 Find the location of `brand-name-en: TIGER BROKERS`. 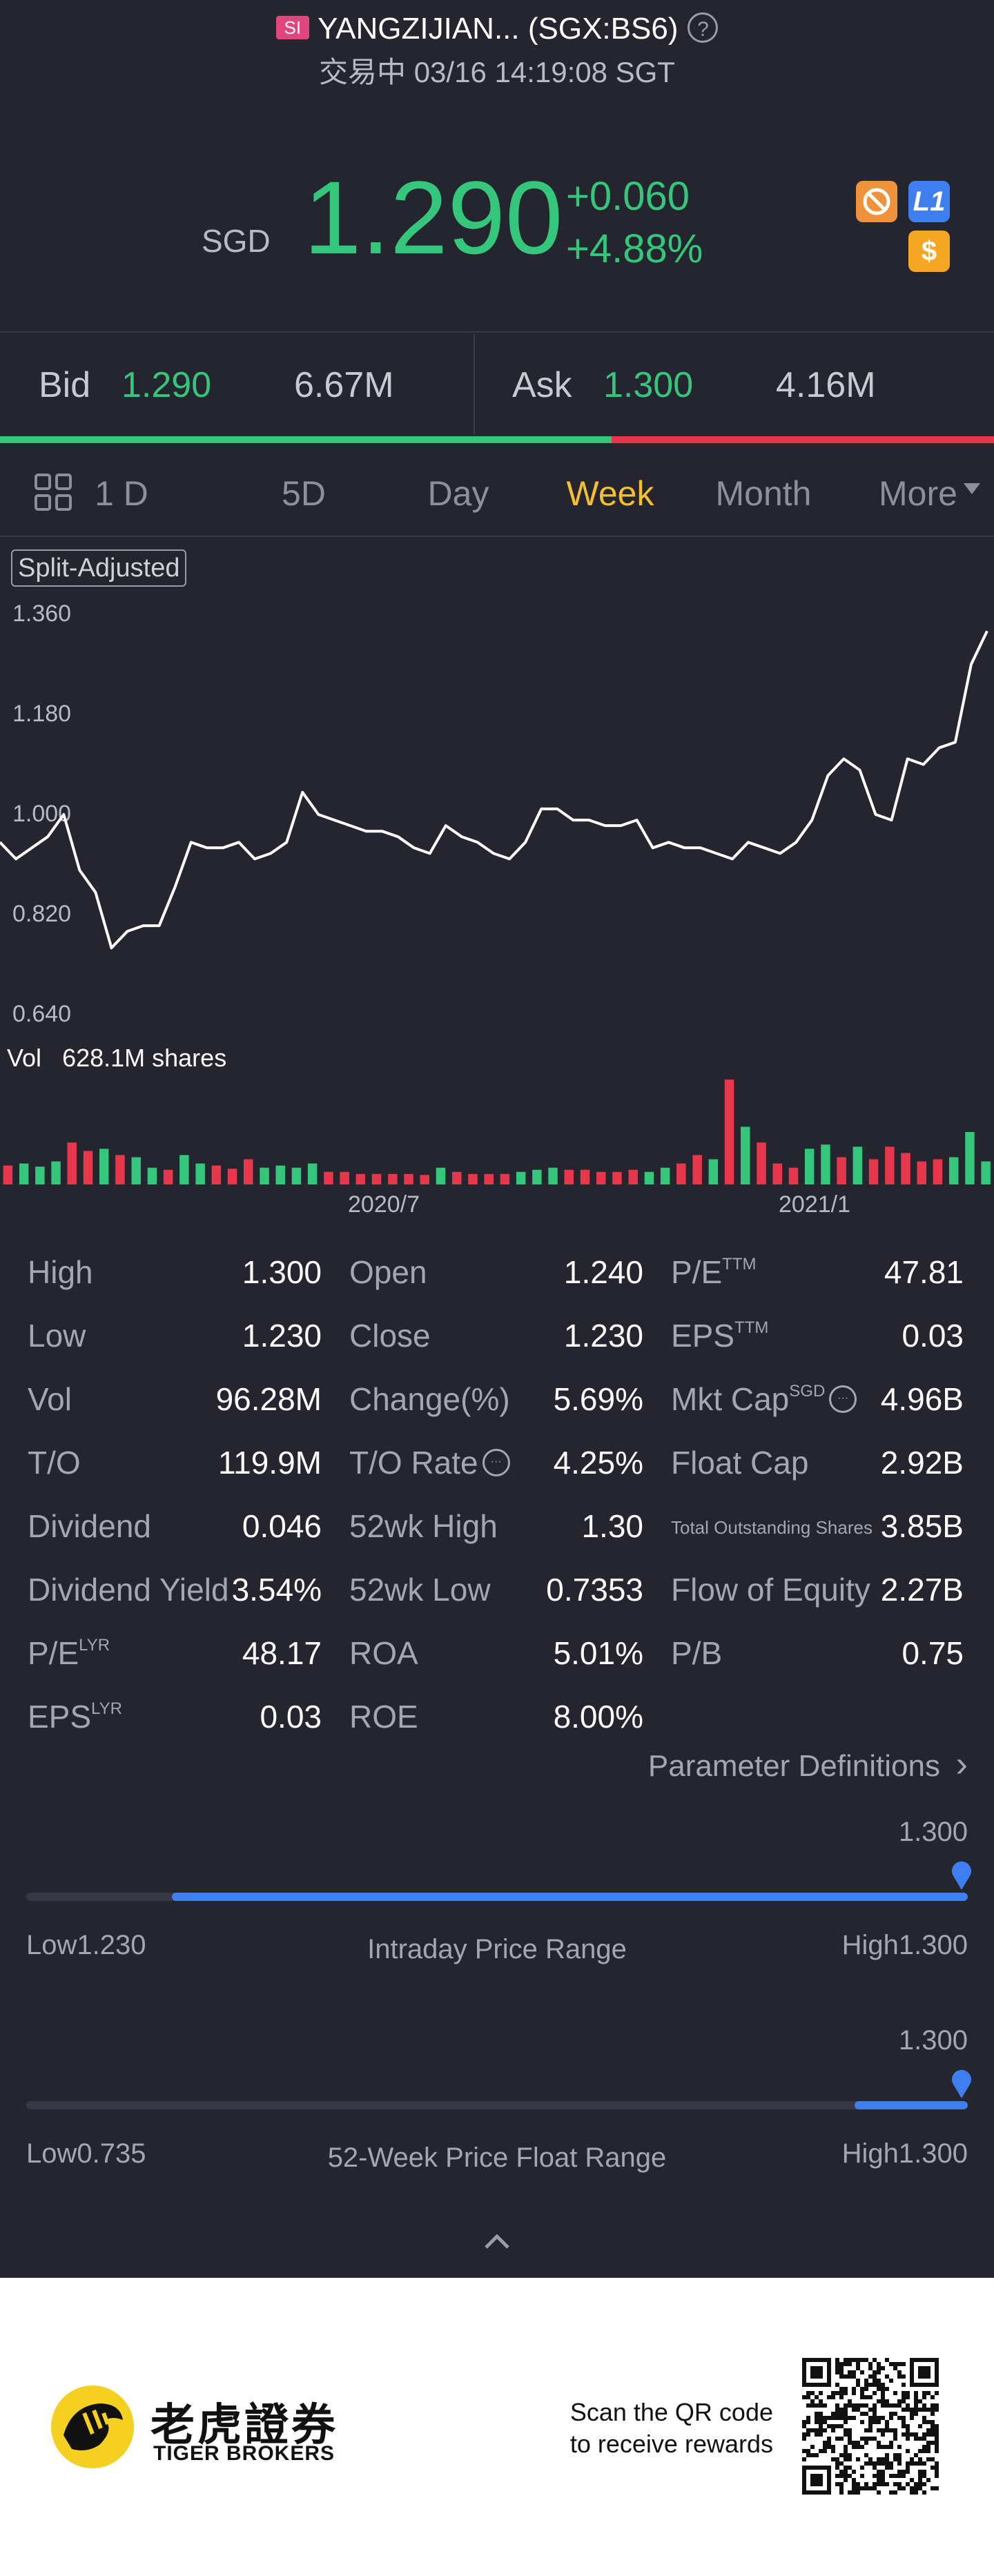

brand-name-en: TIGER BROKERS is located at coordinates (244, 2453).